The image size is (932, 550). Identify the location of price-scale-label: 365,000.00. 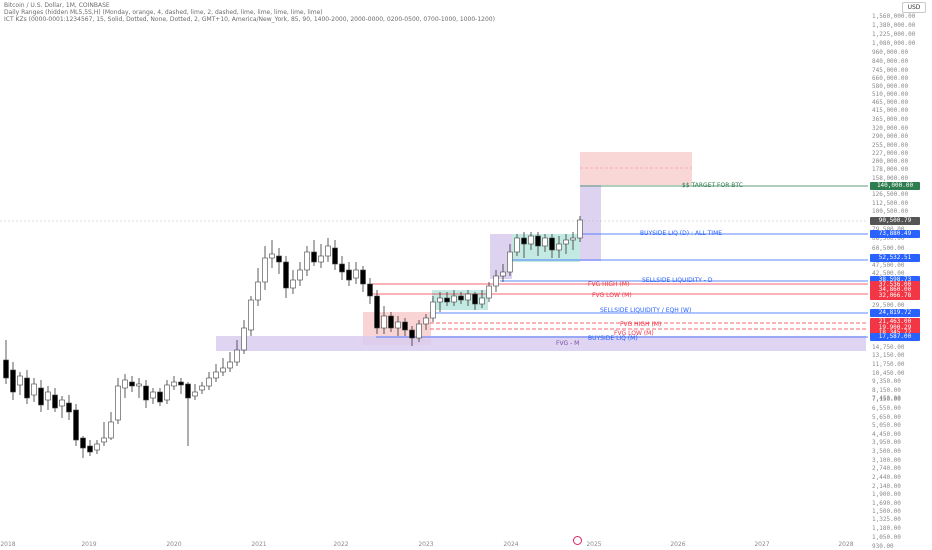
(890, 119).